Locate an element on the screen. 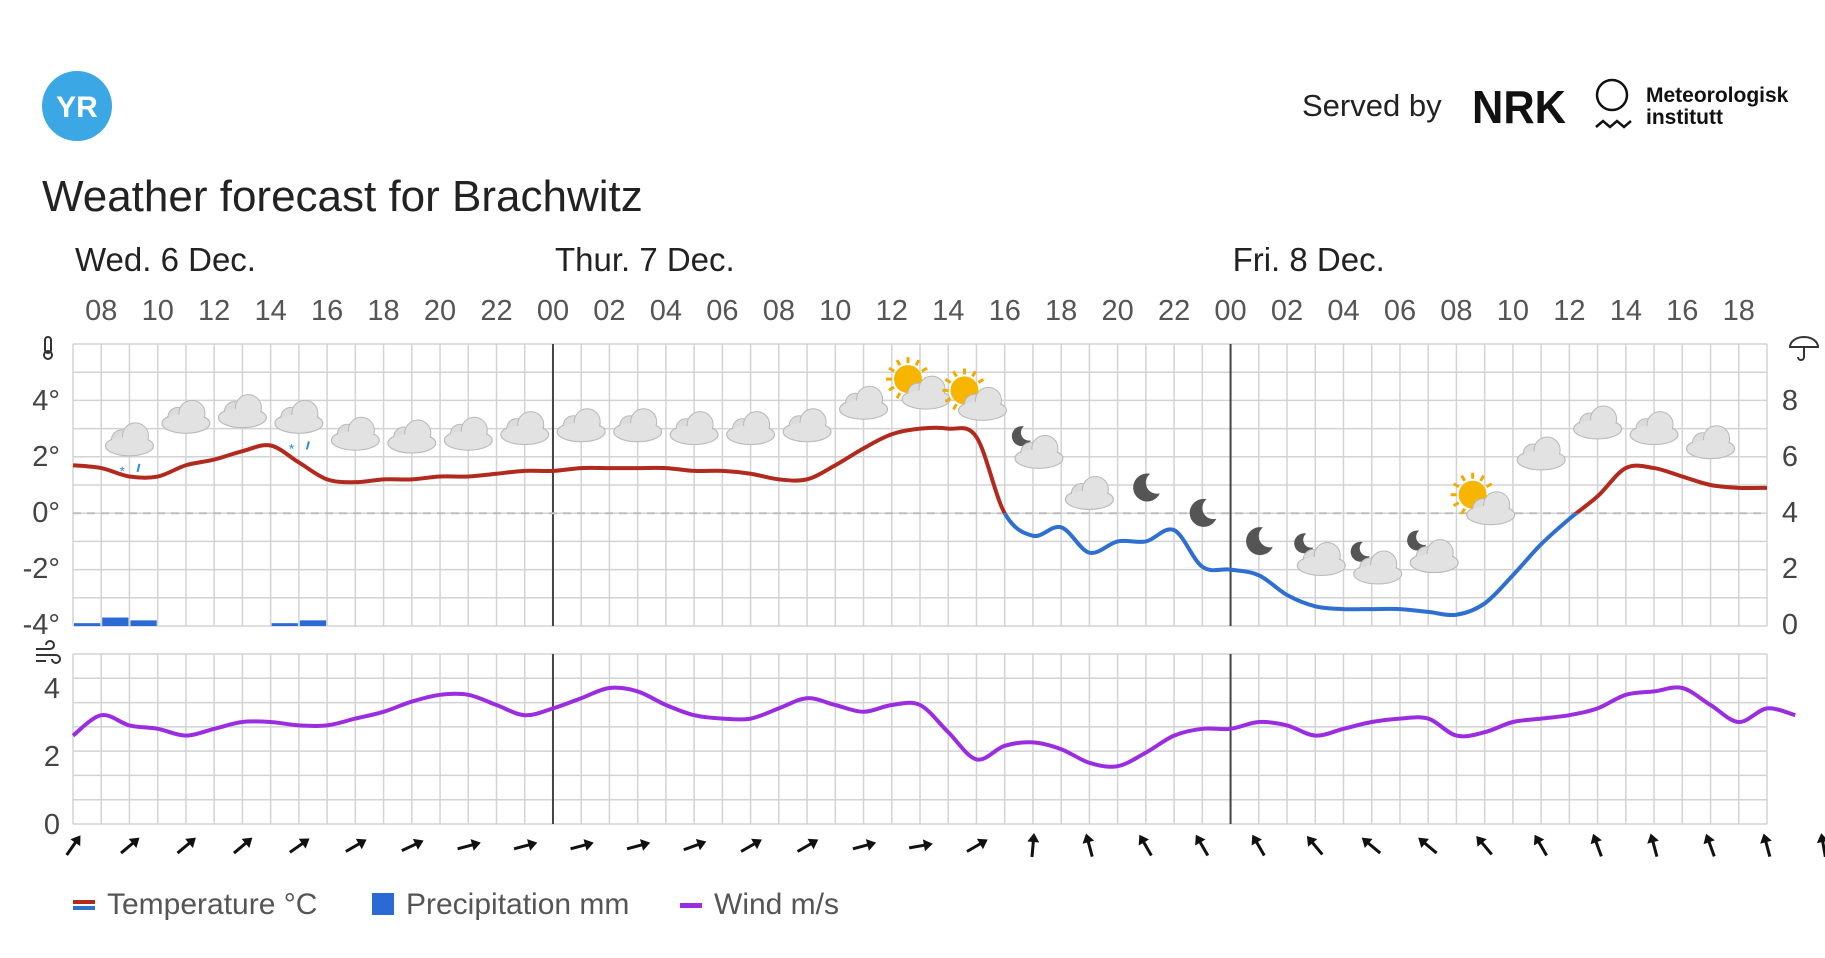 The width and height of the screenshot is (1825, 958). hour-label: 00 is located at coordinates (553, 311).